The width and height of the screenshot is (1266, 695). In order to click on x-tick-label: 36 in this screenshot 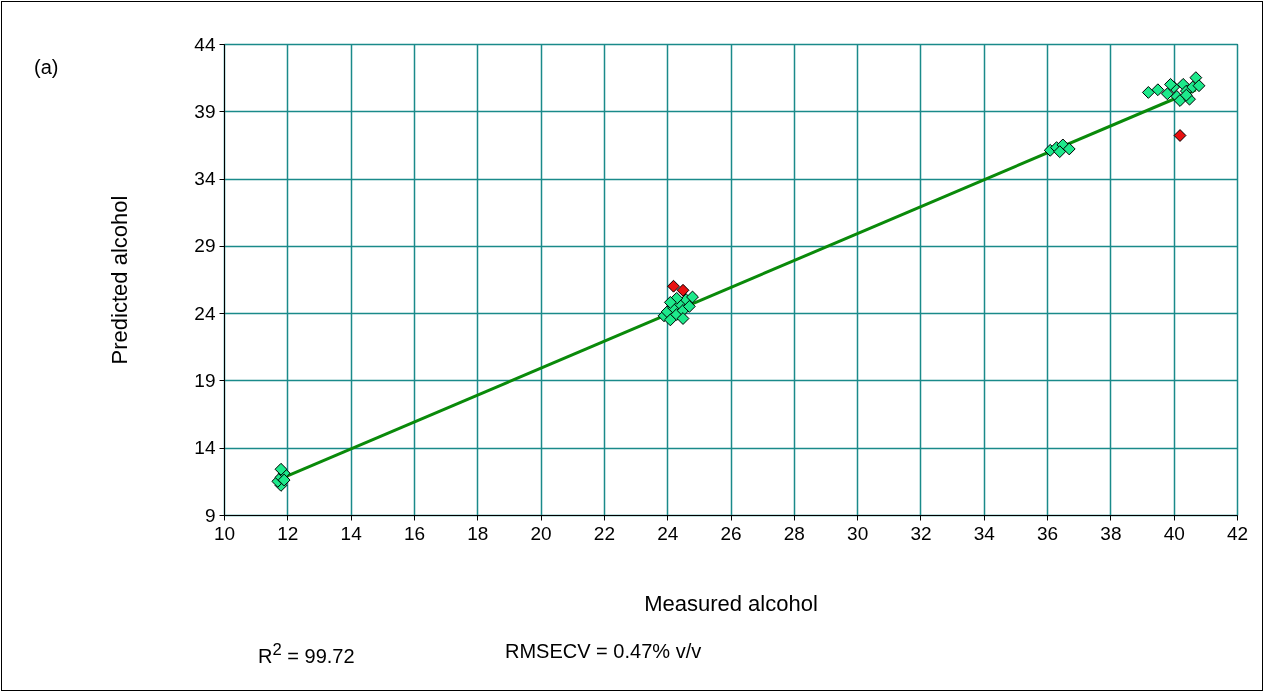, I will do `click(1047, 533)`.